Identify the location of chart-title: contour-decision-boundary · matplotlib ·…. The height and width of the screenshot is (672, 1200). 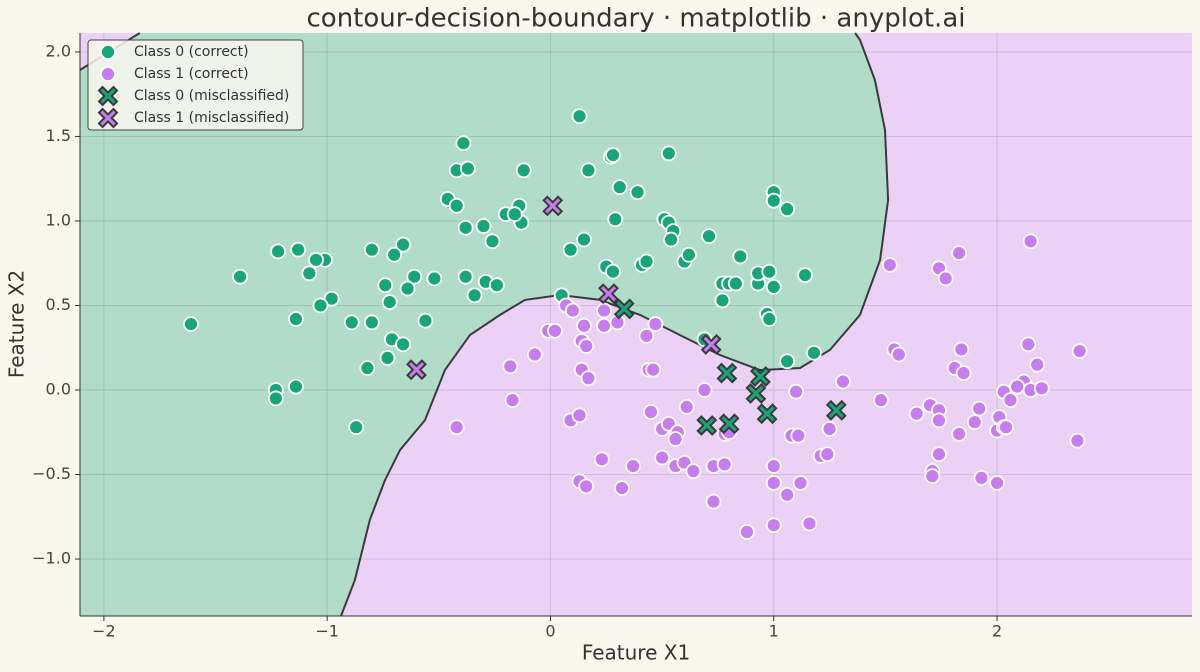
(636, 19).